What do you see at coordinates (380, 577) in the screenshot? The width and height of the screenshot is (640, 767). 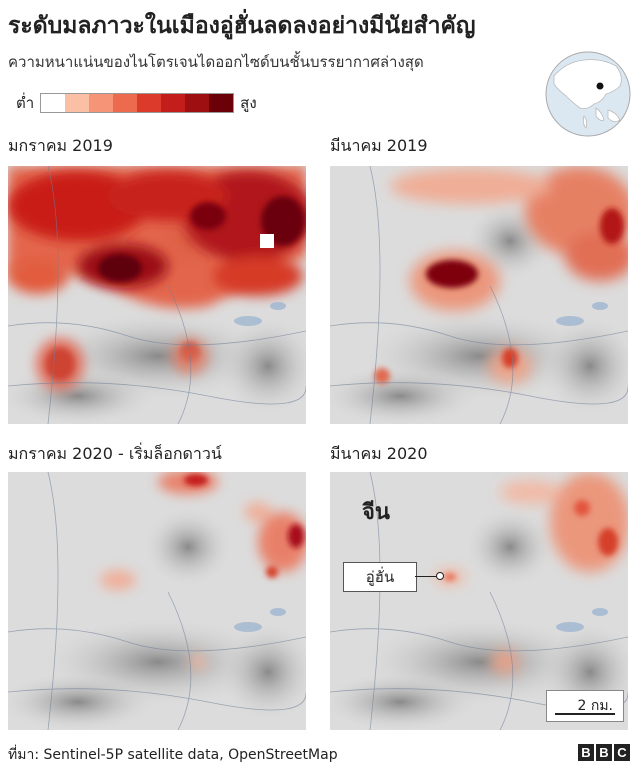 I see `city-label-wuhan: อู่ฮั่น` at bounding box center [380, 577].